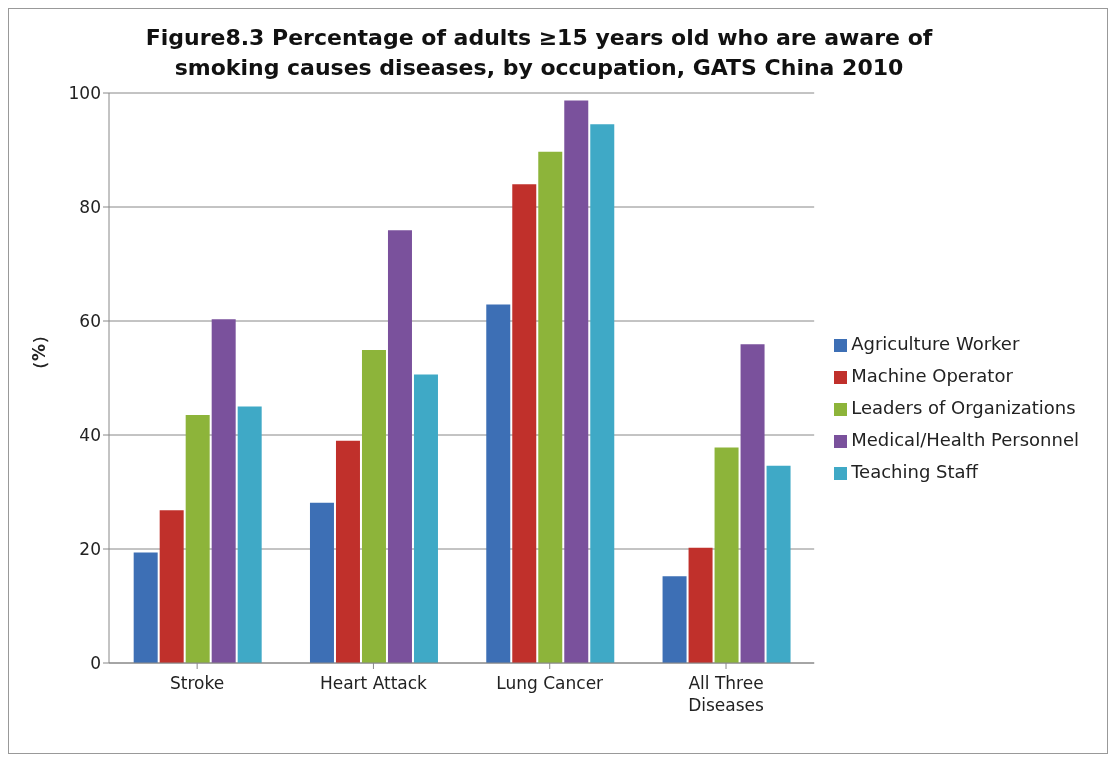 The height and width of the screenshot is (764, 1118). What do you see at coordinates (90, 321) in the screenshot?
I see `y-tick-label: 60` at bounding box center [90, 321].